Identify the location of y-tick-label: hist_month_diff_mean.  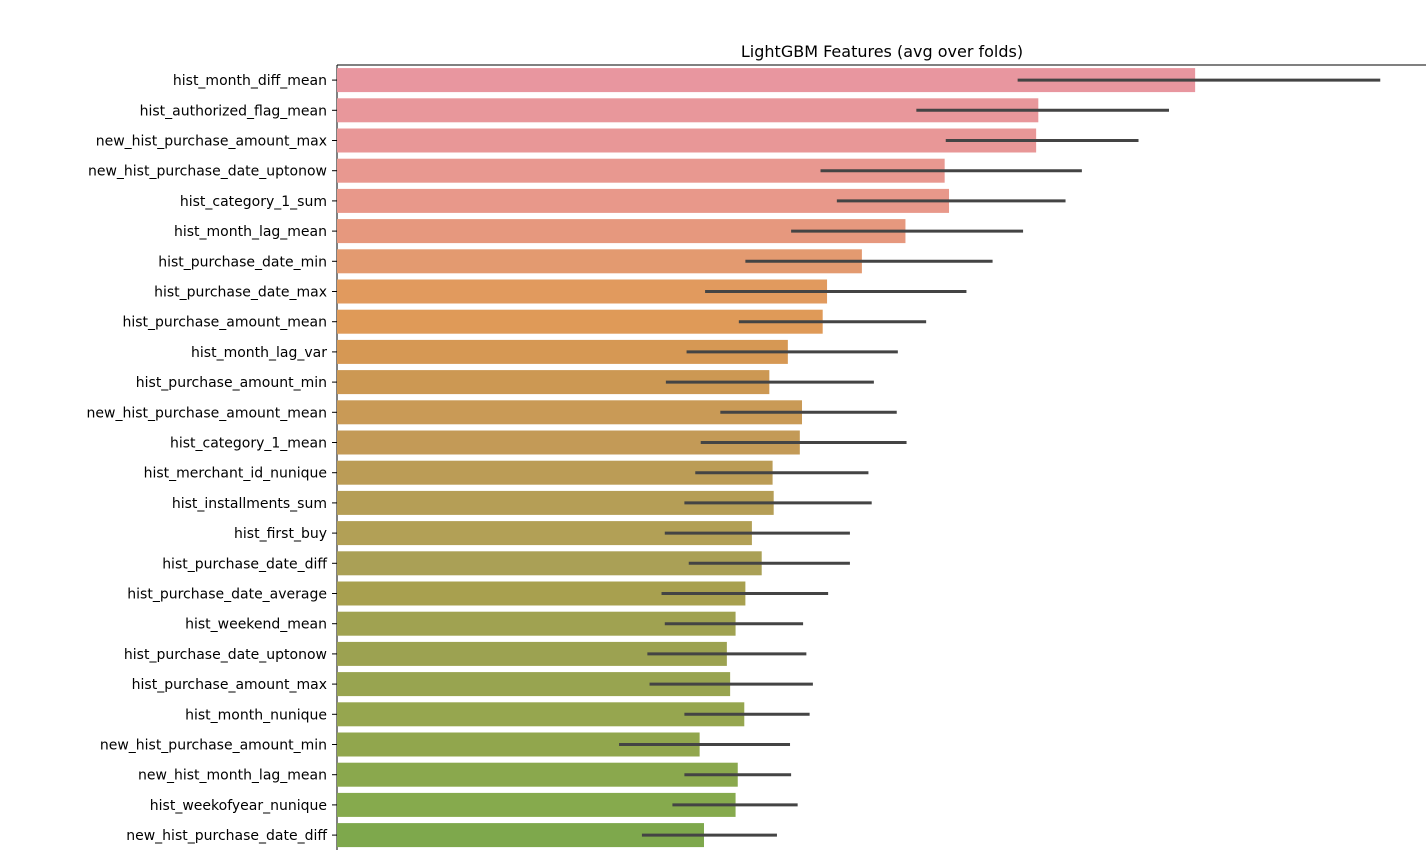
(250, 81).